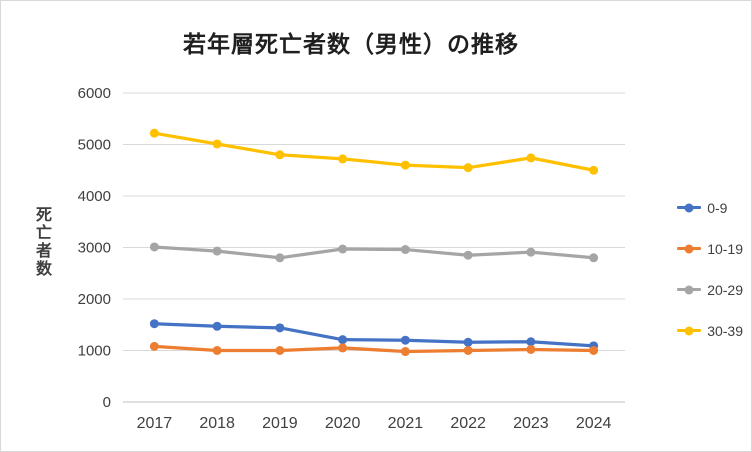  I want to click on y-tick-label: 3000, so click(94, 248).